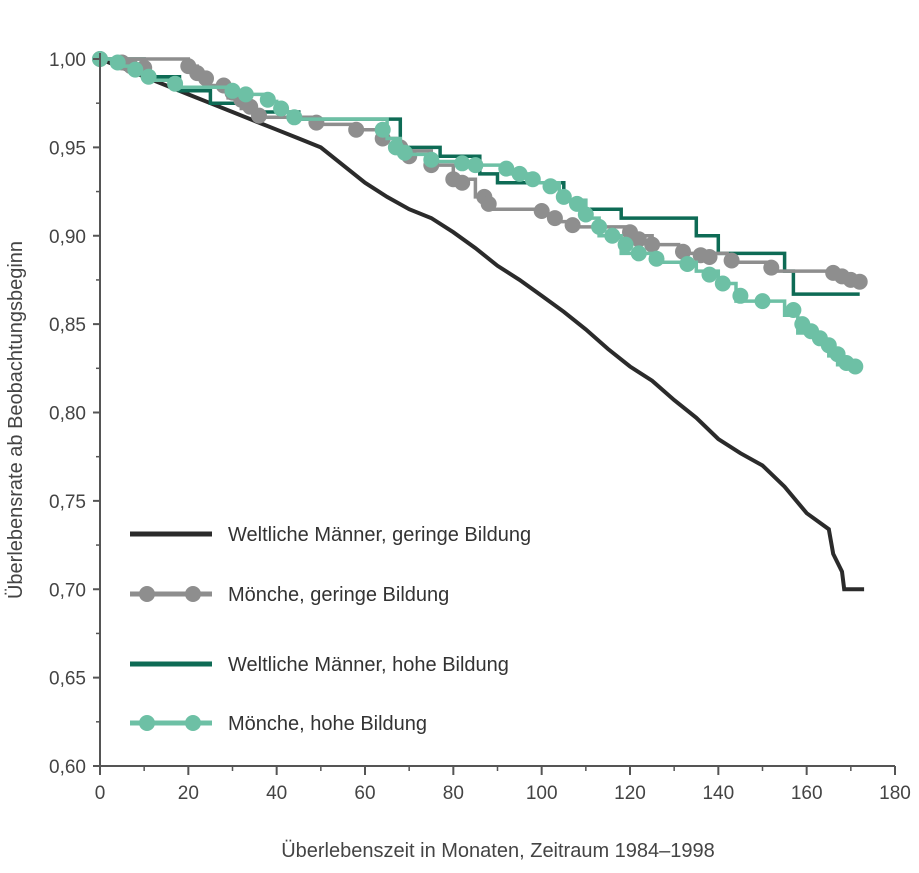  What do you see at coordinates (338, 595) in the screenshot?
I see `legend-label: Mönche, geringe Bildung` at bounding box center [338, 595].